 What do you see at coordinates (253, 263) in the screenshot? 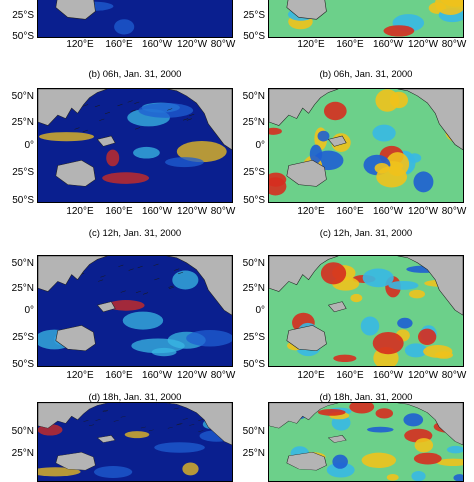
I see `latitude-label: 50°N` at bounding box center [253, 263].